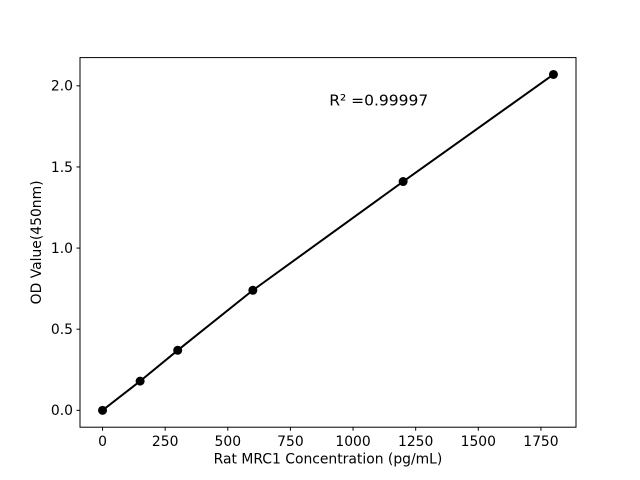  I want to click on y-tick-label: 0.0, so click(62, 411).